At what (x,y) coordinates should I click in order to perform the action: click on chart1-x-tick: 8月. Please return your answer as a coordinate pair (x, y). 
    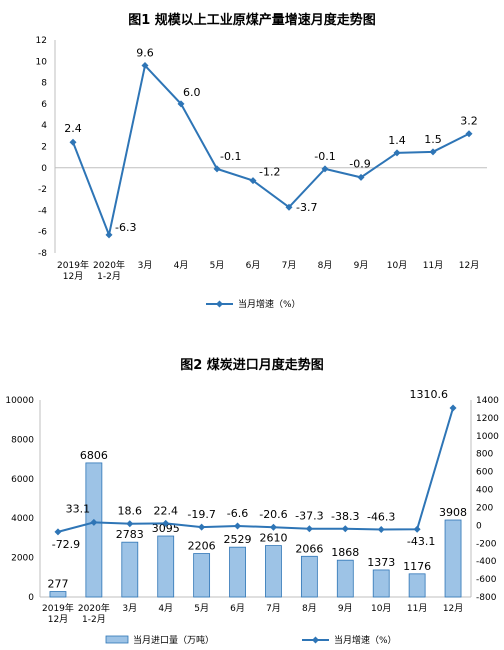
    Looking at the image, I should click on (325, 265).